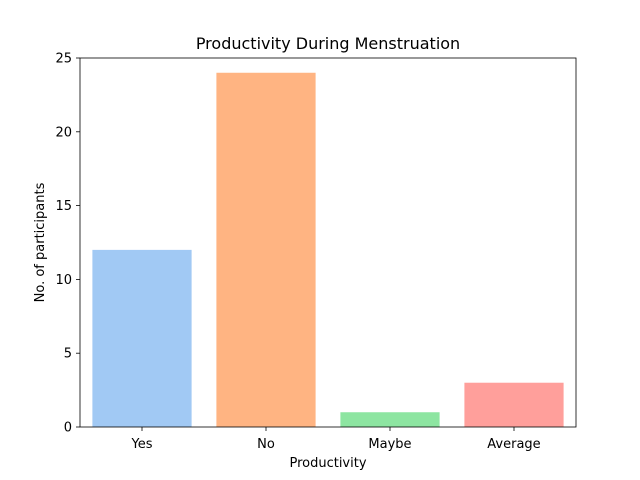 The width and height of the screenshot is (640, 480). I want to click on y-axis-ticks: 0 5 10 15 20 25, so click(67, 244).